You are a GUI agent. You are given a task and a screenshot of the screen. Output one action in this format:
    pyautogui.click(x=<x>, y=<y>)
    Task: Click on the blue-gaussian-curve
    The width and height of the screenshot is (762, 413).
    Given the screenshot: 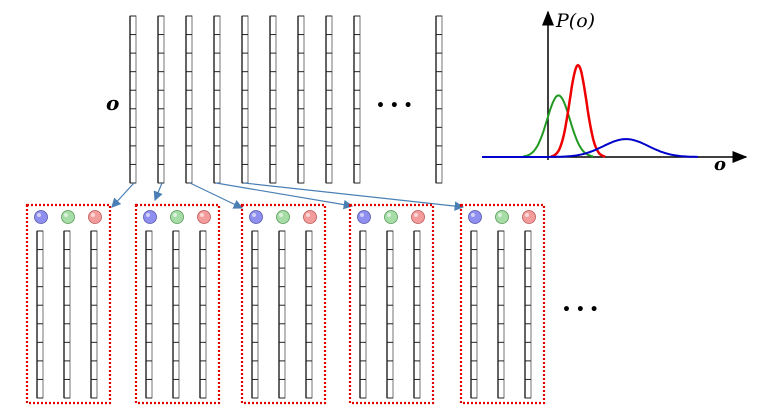 What is the action you would take?
    pyautogui.click(x=590, y=148)
    